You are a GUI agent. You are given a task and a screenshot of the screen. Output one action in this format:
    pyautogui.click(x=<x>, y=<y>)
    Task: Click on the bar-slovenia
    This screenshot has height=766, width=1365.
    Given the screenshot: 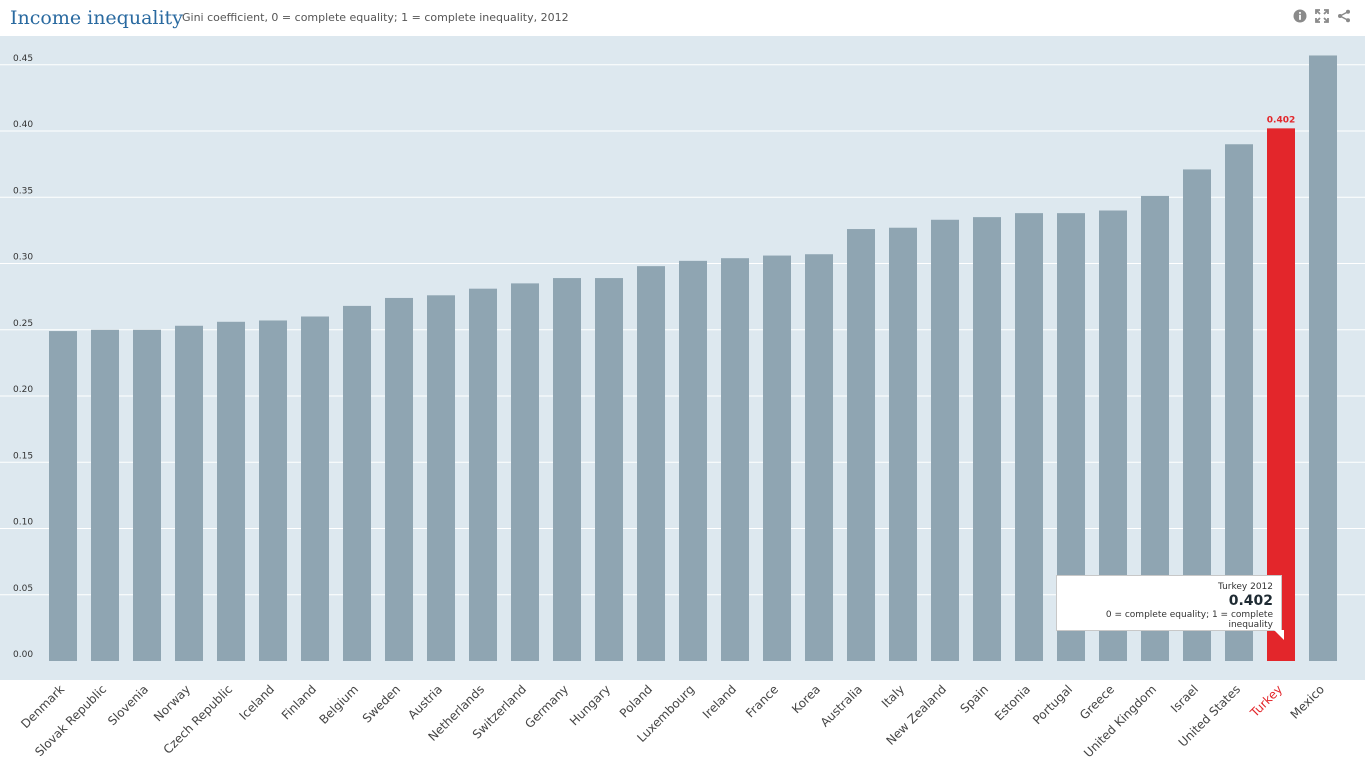 What is the action you would take?
    pyautogui.click(x=147, y=495)
    